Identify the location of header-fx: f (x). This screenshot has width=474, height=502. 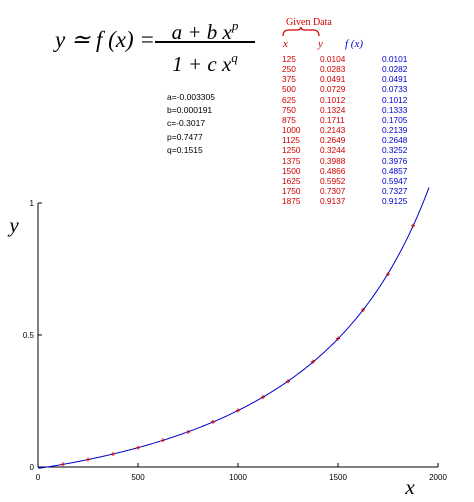
(354, 44).